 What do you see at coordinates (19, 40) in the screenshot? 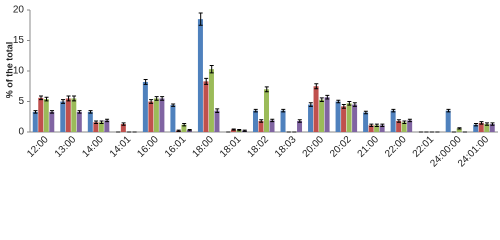
I see `y-tick-label: 15` at bounding box center [19, 40].